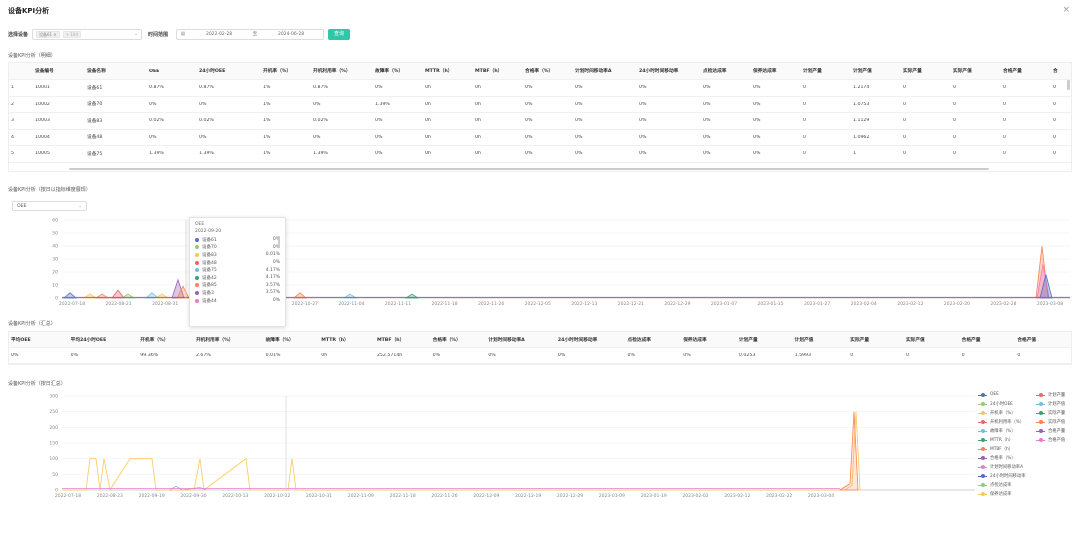 This screenshot has width=1080, height=550. I want to click on date-separator: 至, so click(255, 34).